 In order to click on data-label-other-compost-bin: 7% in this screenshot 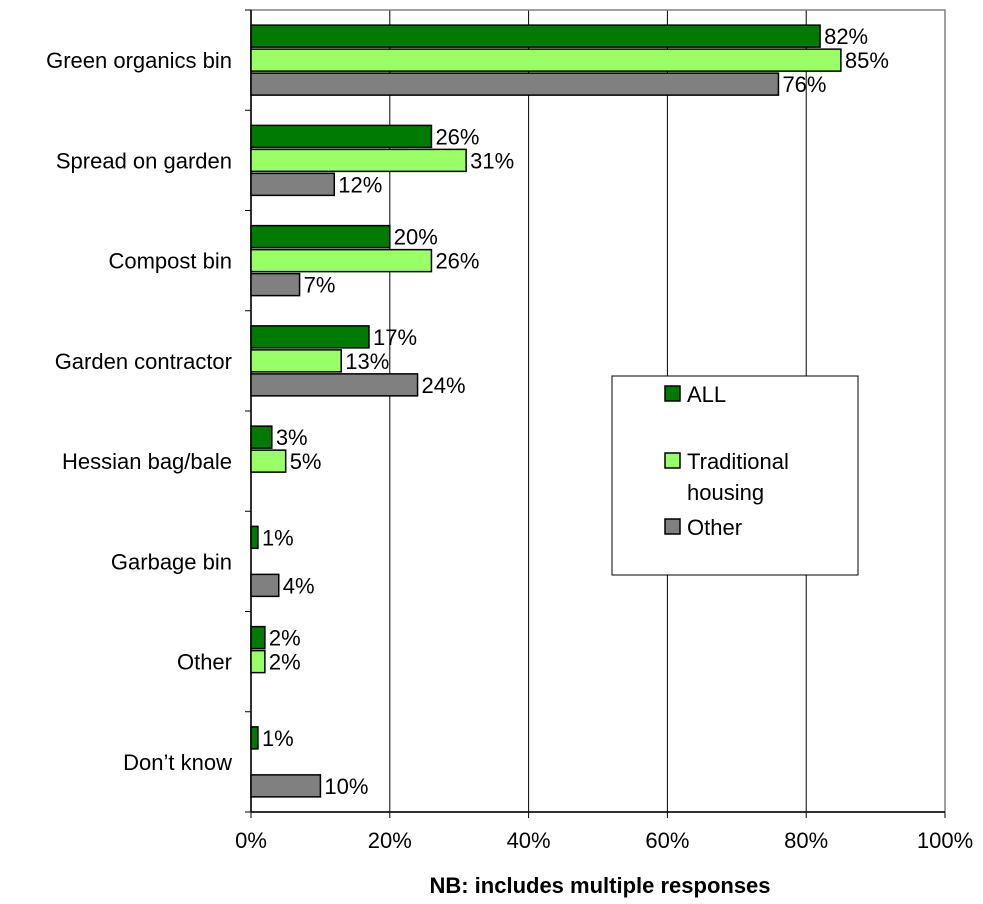, I will do `click(320, 285)`.